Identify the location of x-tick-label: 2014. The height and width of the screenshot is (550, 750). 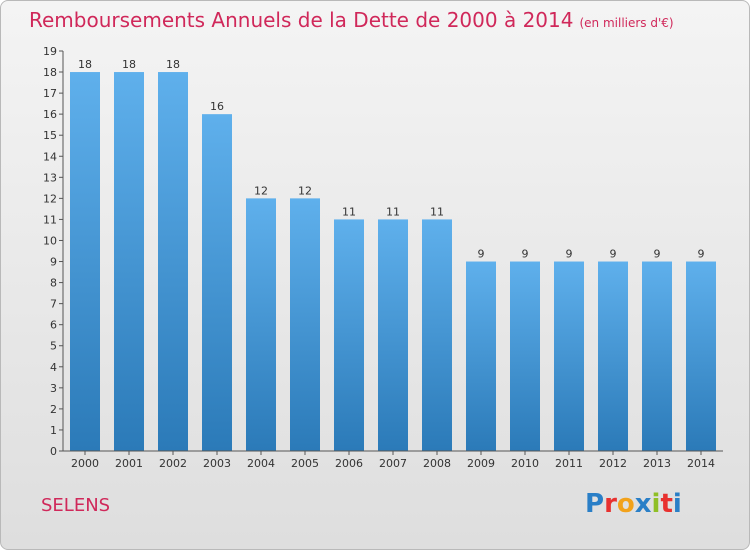
(701, 463).